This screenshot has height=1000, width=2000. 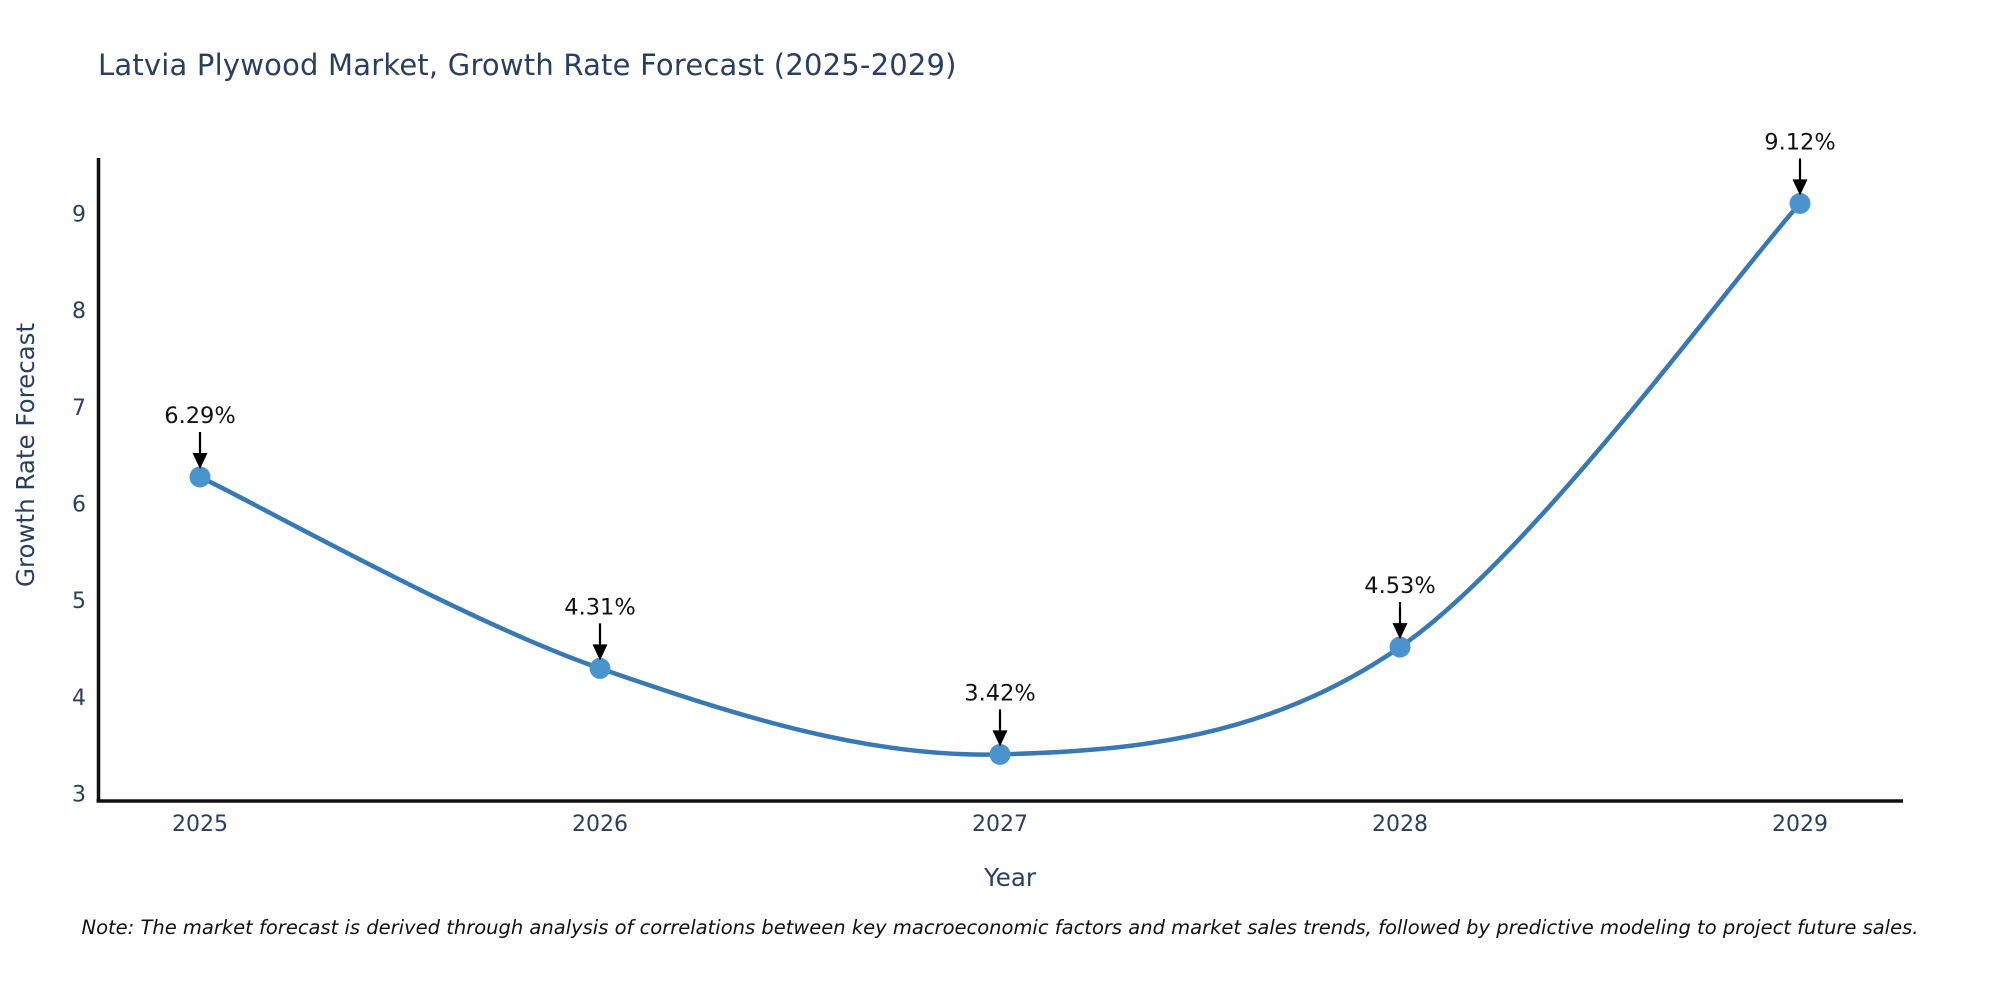 What do you see at coordinates (199, 416) in the screenshot?
I see `data-point-label: 6.29%` at bounding box center [199, 416].